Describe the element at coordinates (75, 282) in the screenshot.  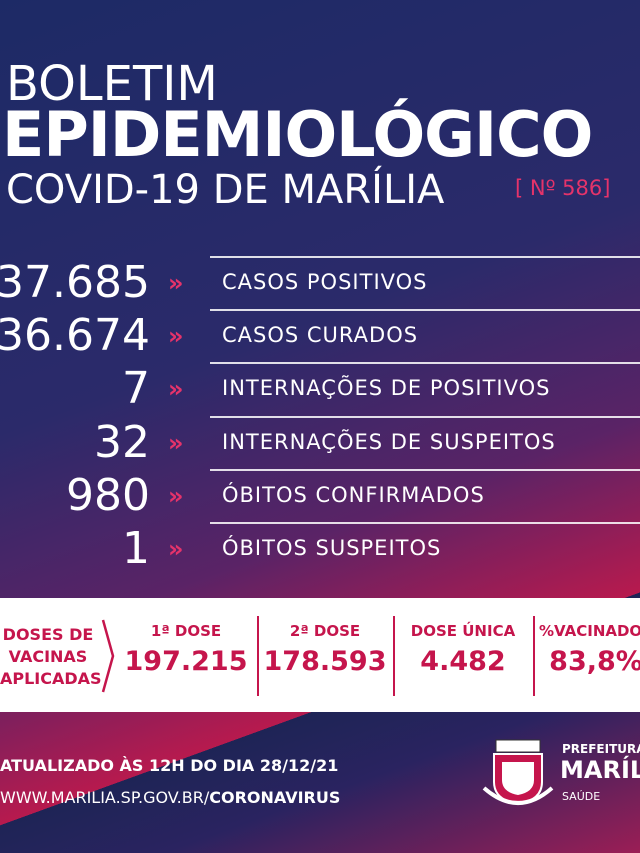
I see `stat-value: 37.685` at that location.